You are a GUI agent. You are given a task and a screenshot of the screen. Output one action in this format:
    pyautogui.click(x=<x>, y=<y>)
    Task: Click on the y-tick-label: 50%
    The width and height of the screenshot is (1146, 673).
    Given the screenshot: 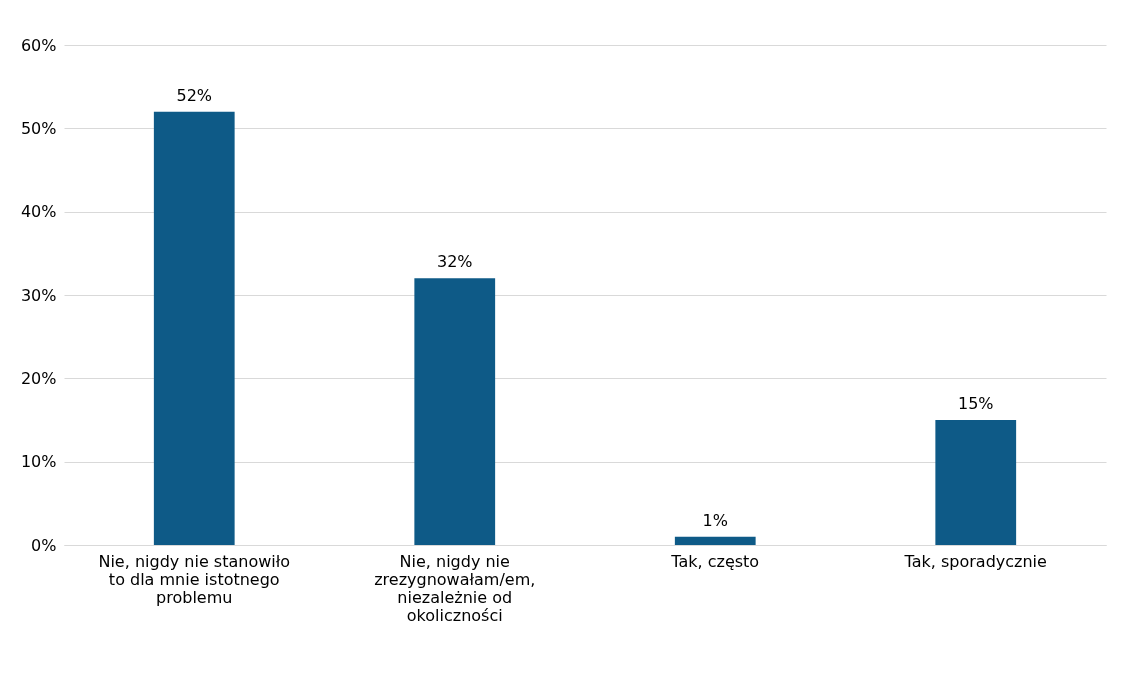 What is the action you would take?
    pyautogui.click(x=38, y=128)
    